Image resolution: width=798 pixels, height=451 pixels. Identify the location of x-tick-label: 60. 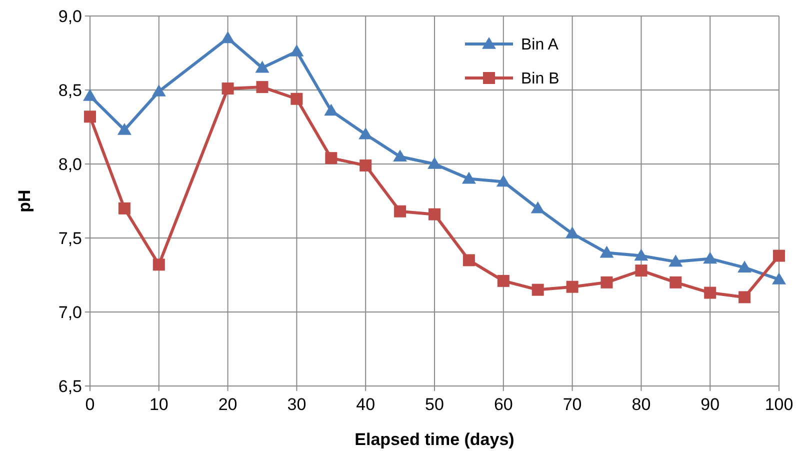
(503, 404).